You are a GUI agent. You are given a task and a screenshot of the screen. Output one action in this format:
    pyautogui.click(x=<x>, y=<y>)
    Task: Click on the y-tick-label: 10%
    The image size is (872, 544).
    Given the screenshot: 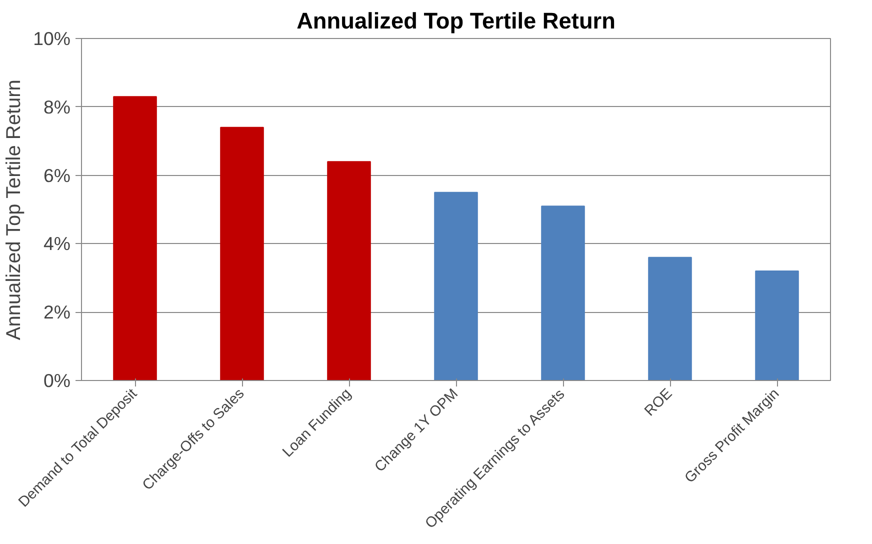 What is the action you would take?
    pyautogui.click(x=52, y=38)
    